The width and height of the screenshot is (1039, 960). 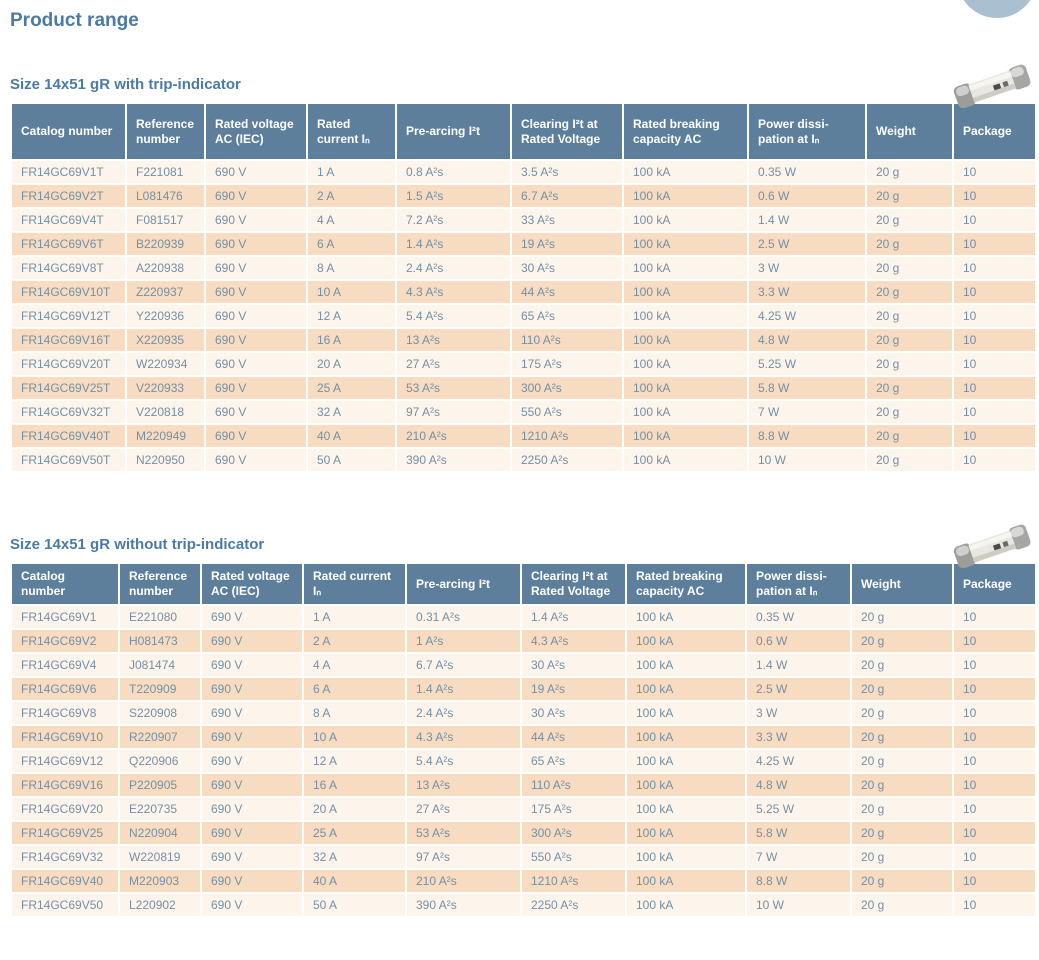 What do you see at coordinates (807, 268) in the screenshot?
I see `table-cell: 3 W` at bounding box center [807, 268].